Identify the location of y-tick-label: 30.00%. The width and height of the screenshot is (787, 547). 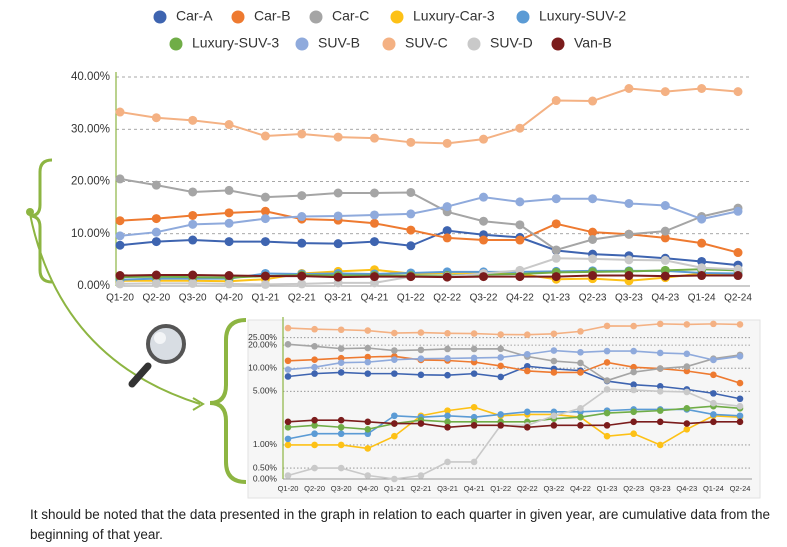
(90, 129).